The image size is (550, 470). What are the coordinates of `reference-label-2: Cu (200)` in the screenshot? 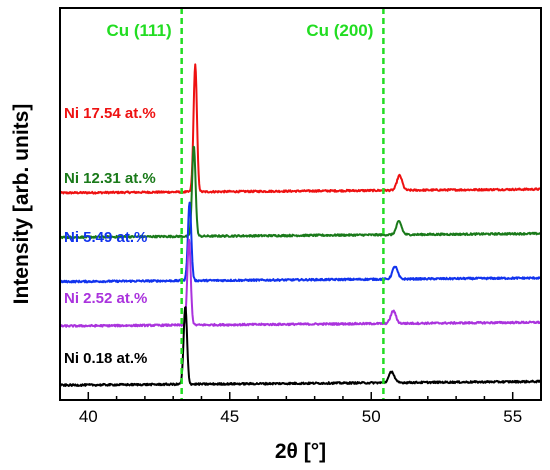 It's located at (339, 30).